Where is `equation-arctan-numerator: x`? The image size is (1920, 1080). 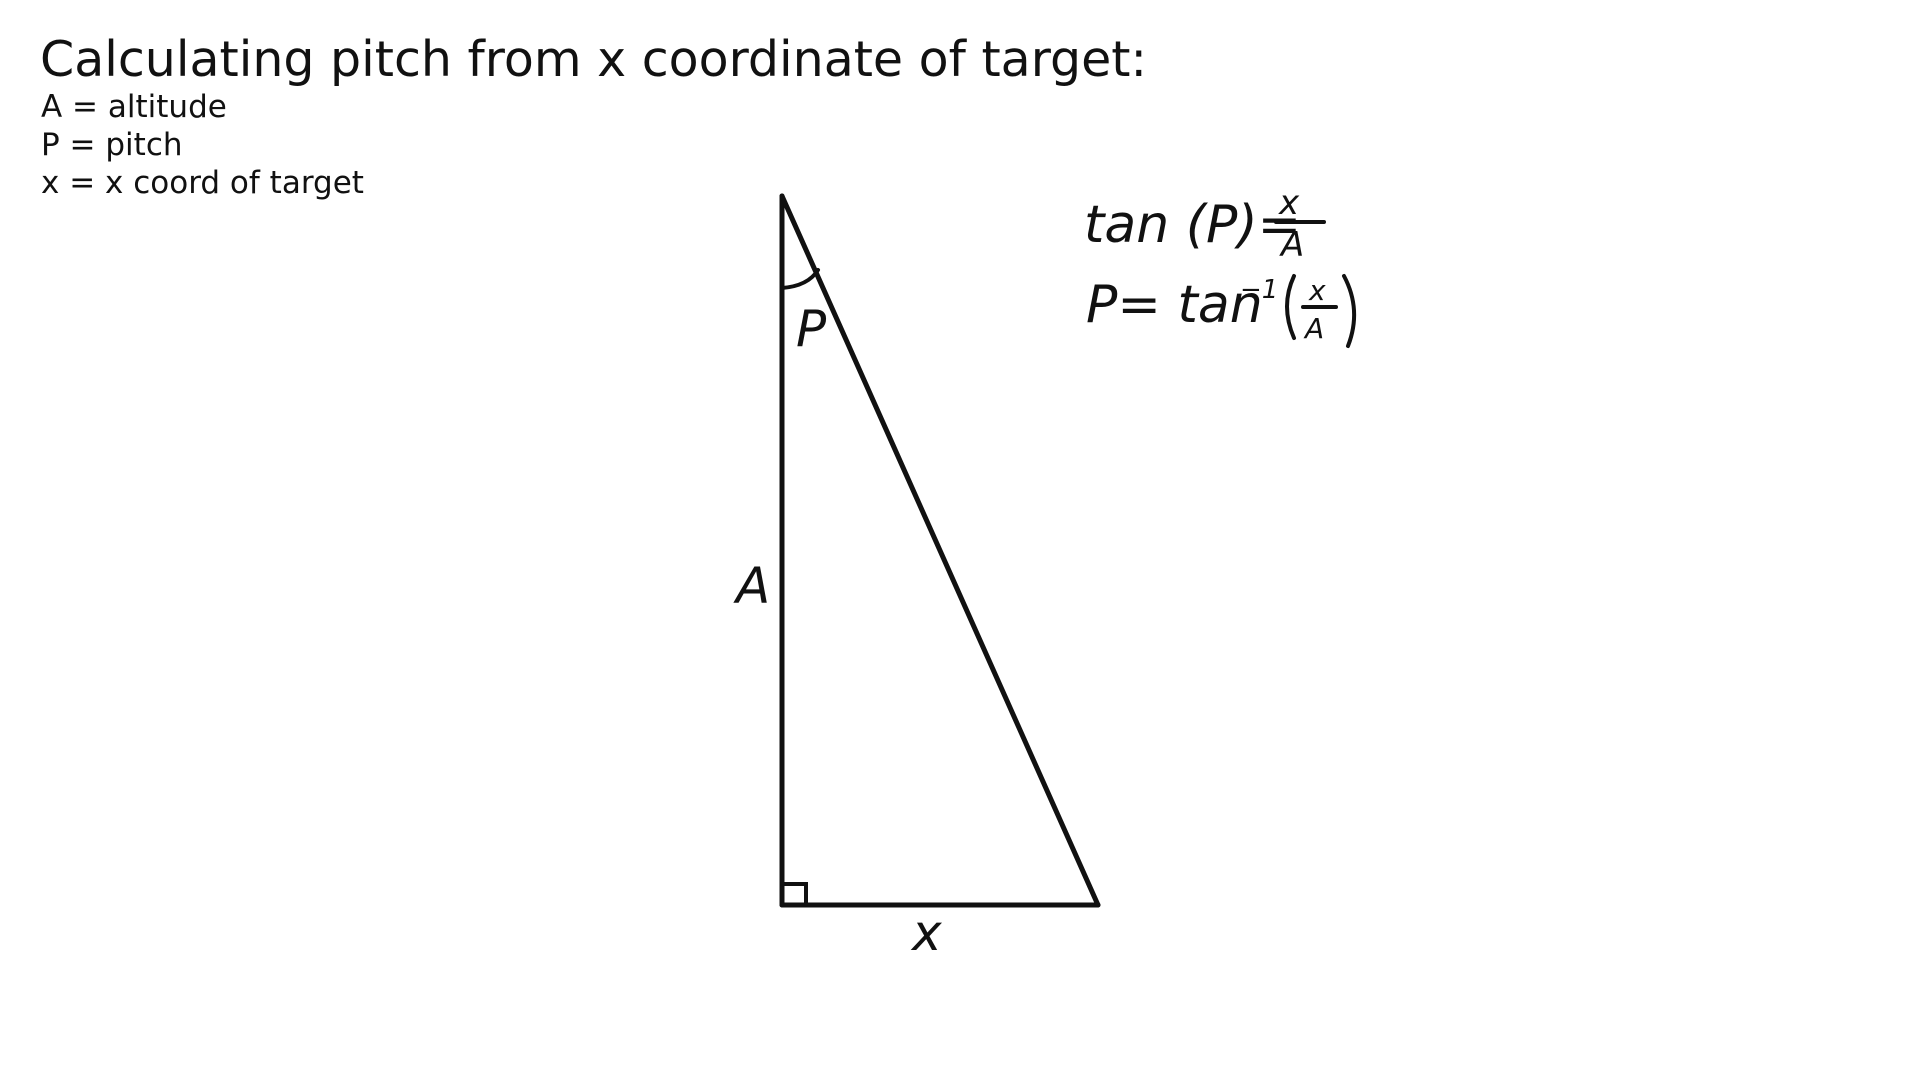 equation-arctan-numerator: x is located at coordinates (1317, 290).